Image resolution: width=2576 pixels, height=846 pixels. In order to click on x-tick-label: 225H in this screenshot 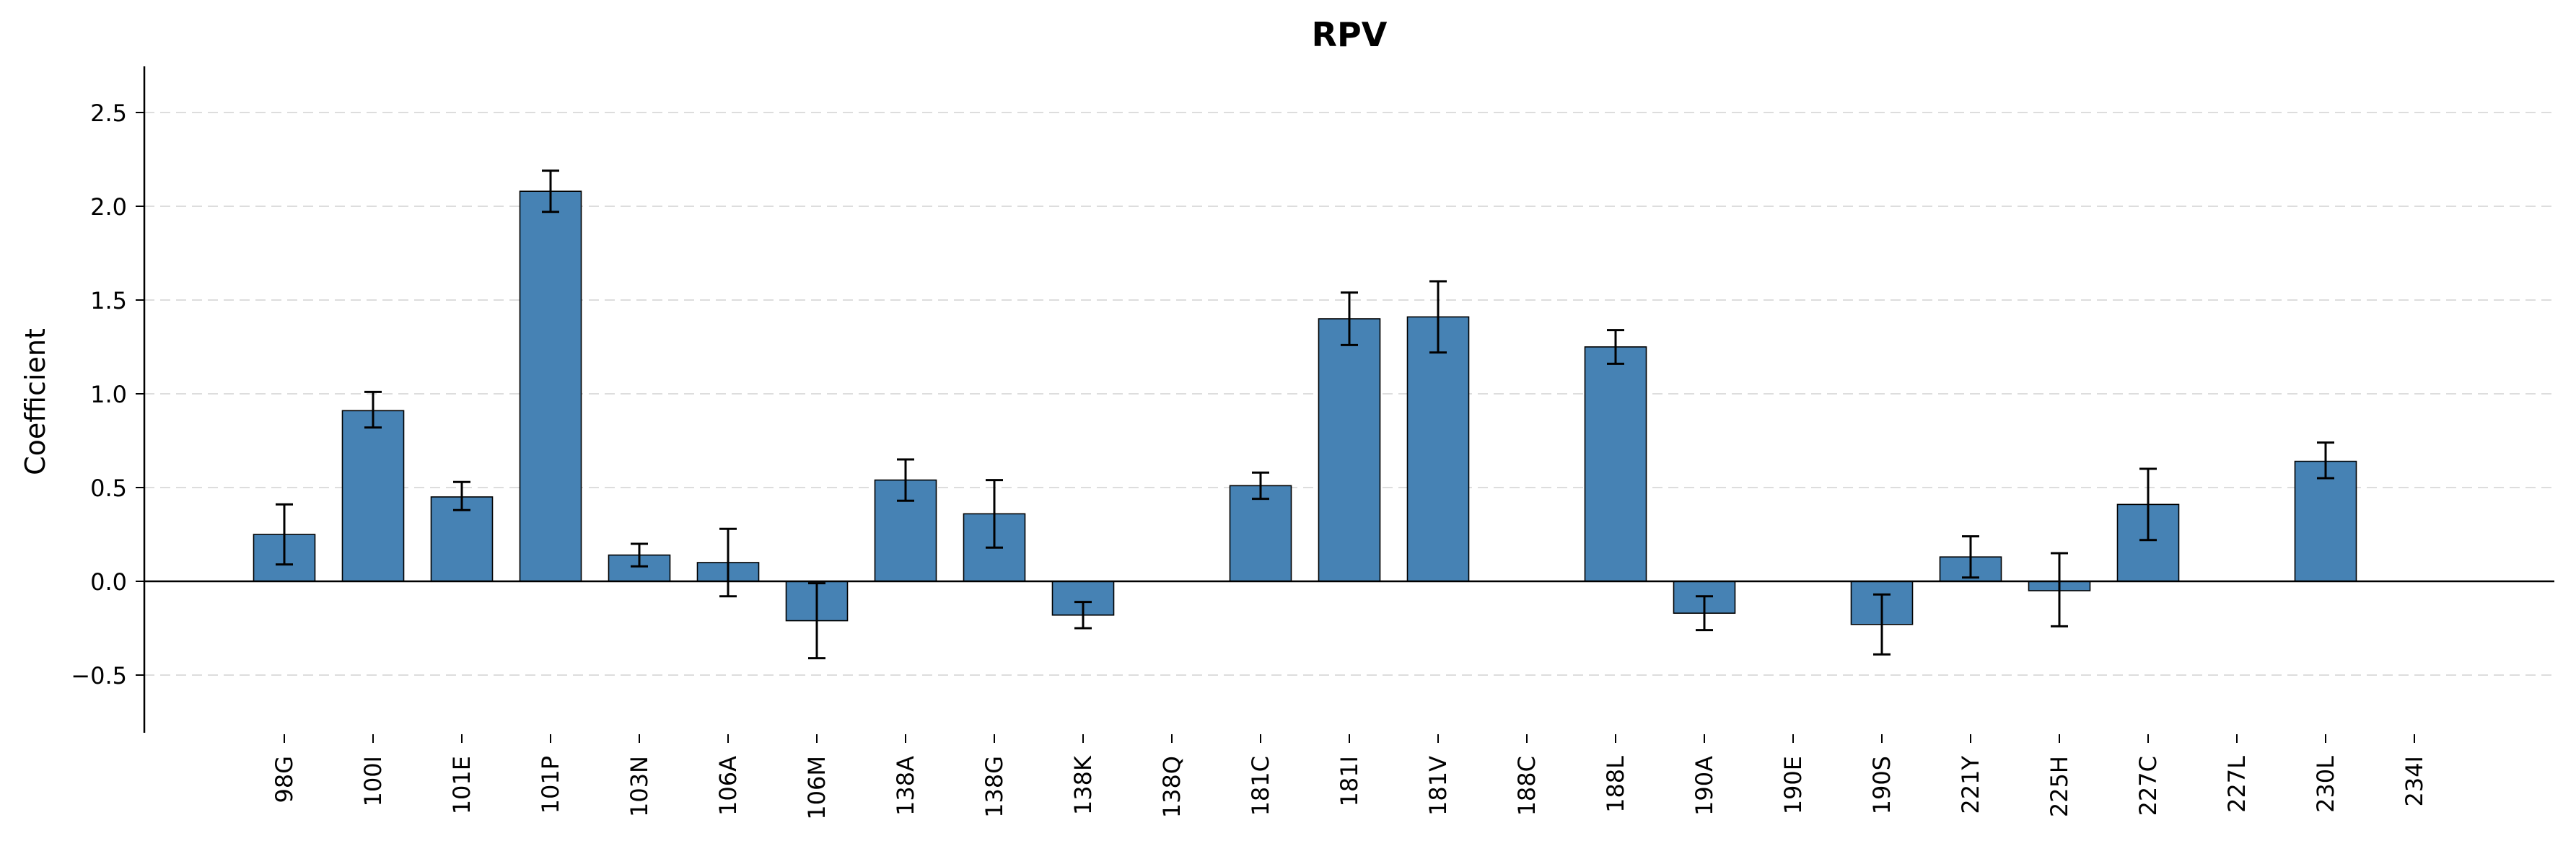, I will do `click(2059, 786)`.